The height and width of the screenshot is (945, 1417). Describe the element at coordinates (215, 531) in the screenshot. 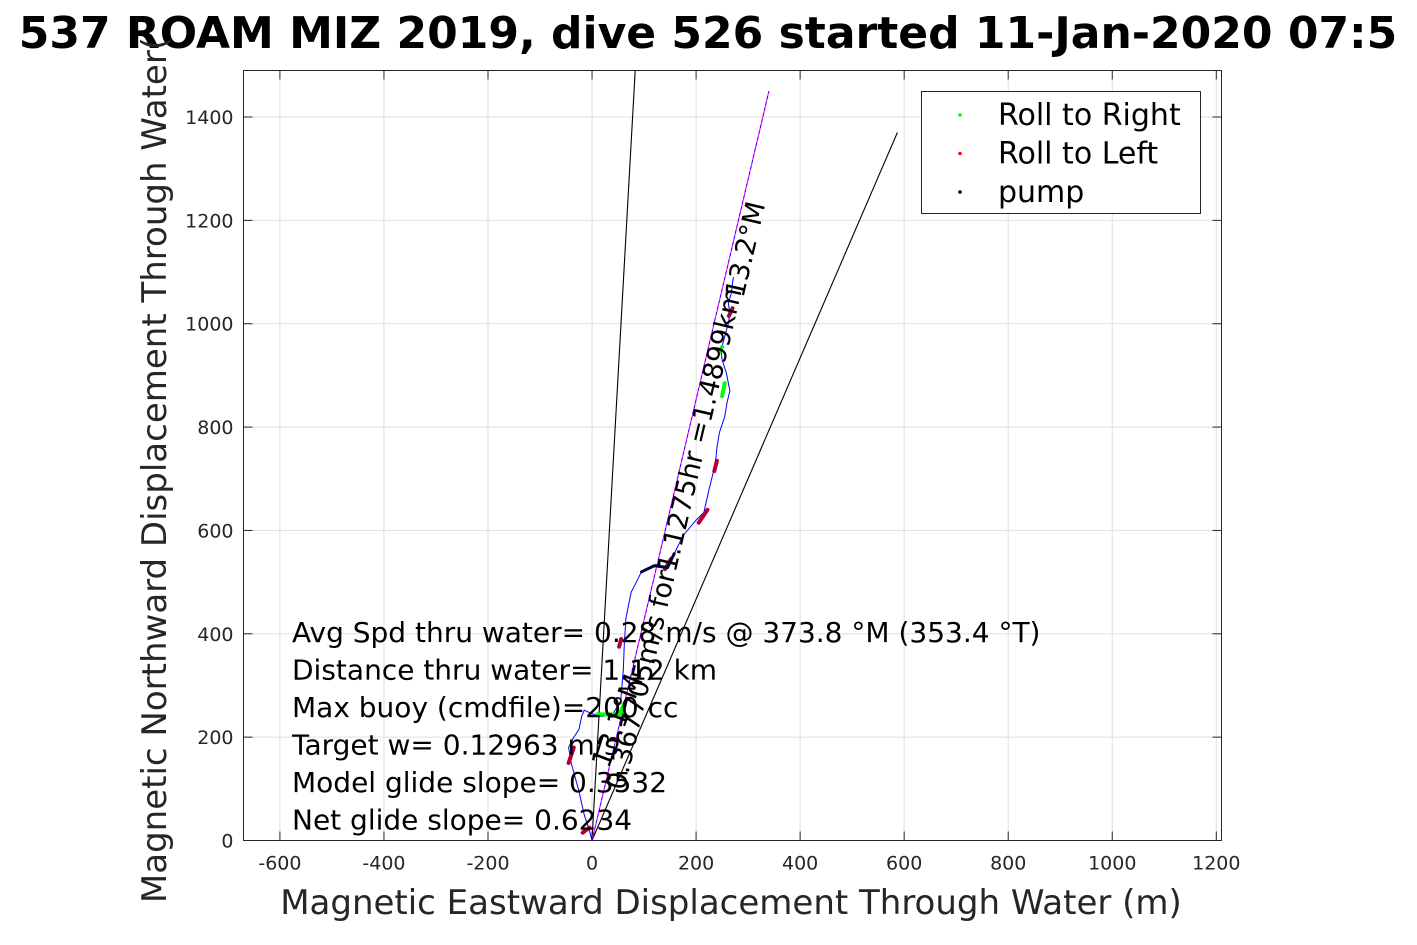

I see `y-tick-label: 600` at that location.